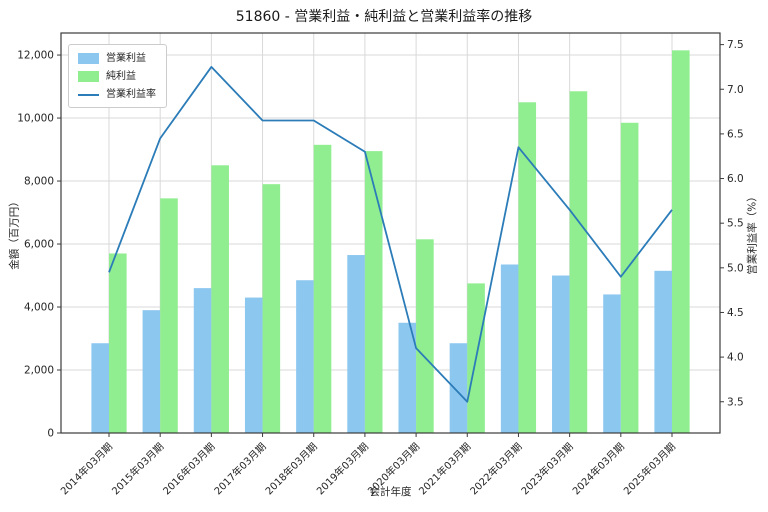 The image size is (768, 512). Describe the element at coordinates (35, 119) in the screenshot. I see `y-tick-label-left: 10,000` at that location.